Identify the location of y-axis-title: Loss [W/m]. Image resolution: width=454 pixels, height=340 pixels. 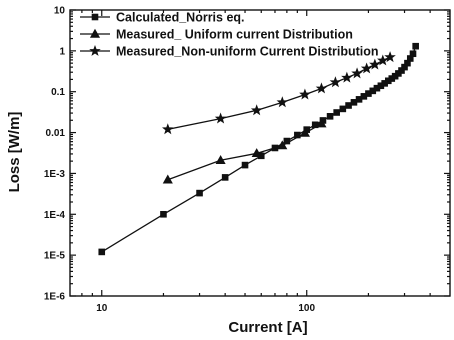
(14, 152).